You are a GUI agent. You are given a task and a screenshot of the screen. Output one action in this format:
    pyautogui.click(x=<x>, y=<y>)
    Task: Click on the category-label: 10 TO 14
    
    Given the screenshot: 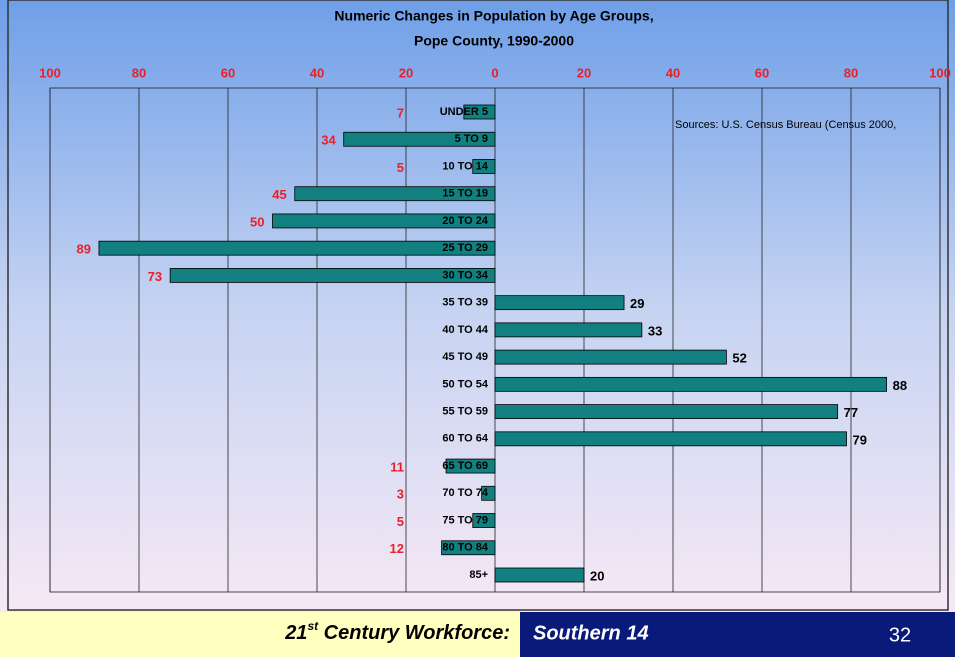 What is the action you would take?
    pyautogui.click(x=465, y=166)
    